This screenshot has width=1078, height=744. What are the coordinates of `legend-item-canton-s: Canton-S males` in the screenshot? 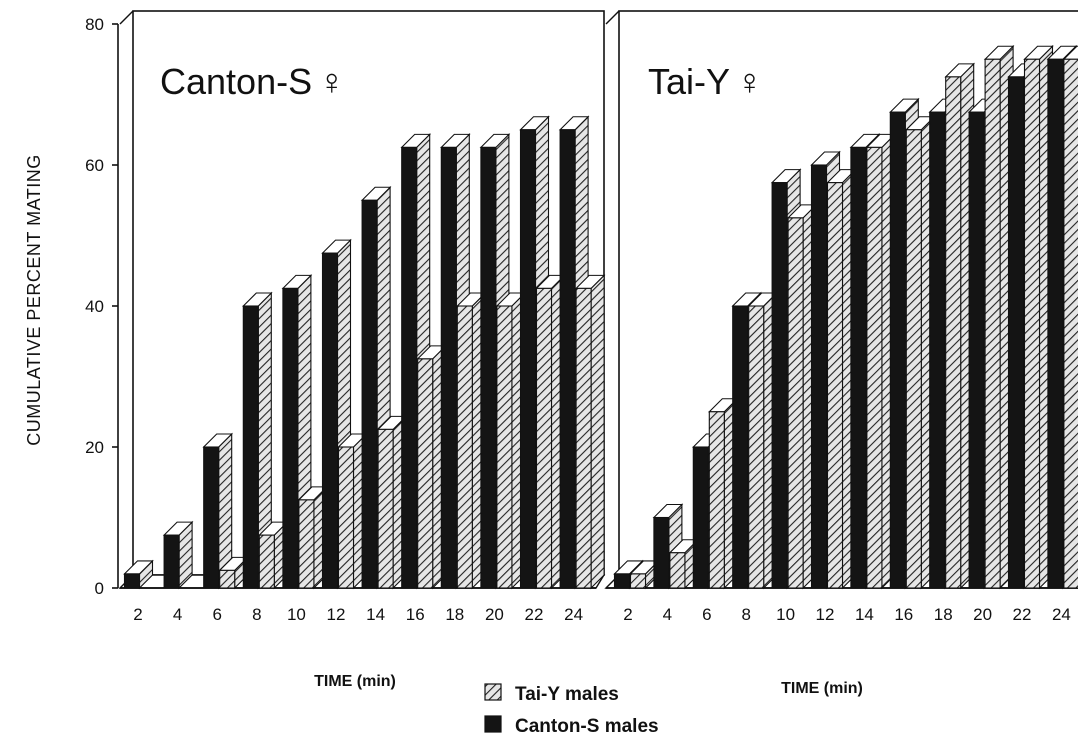 It's located at (571, 726).